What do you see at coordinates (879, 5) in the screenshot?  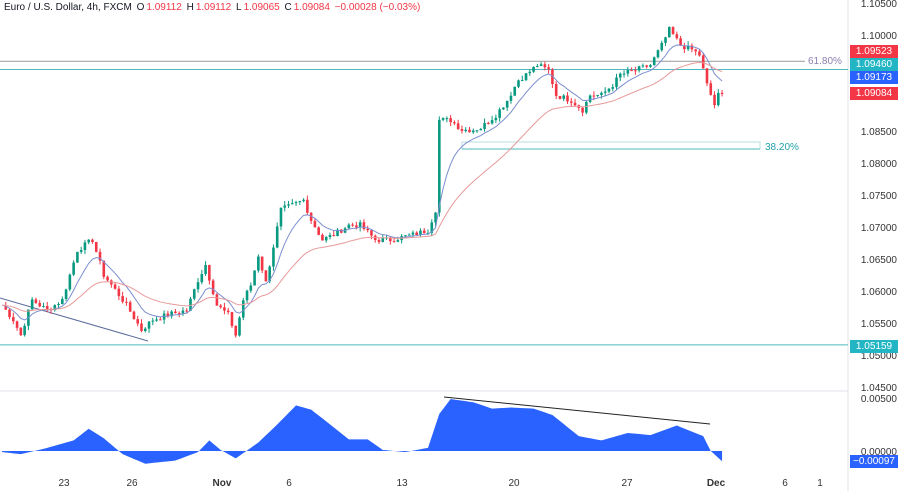 I see `price-tick-label: 1.10500` at bounding box center [879, 5].